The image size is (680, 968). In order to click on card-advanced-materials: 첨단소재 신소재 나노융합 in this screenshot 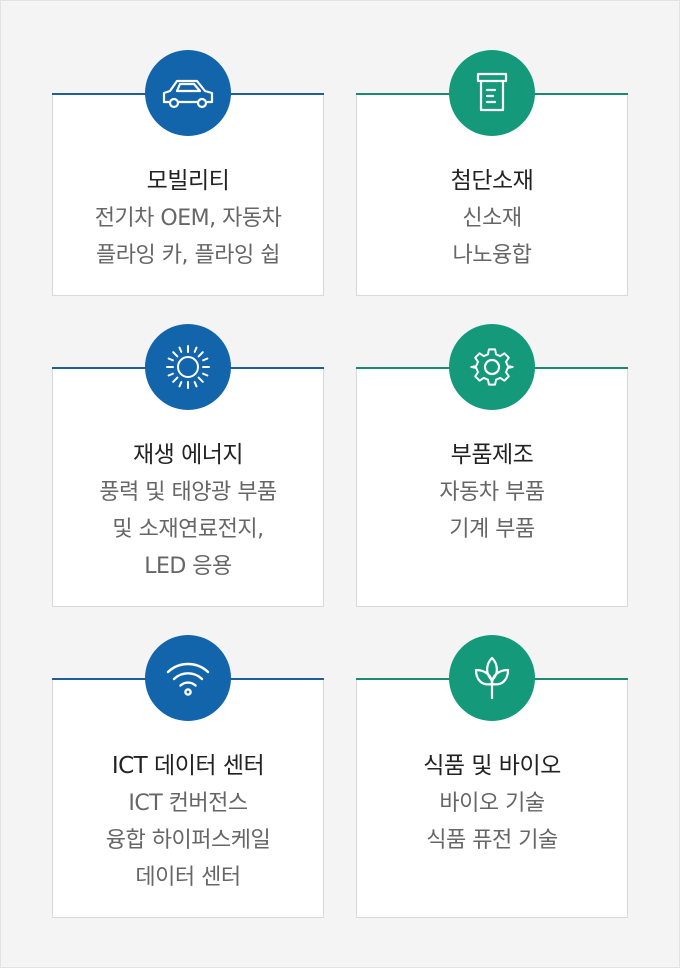, I will do `click(492, 173)`.